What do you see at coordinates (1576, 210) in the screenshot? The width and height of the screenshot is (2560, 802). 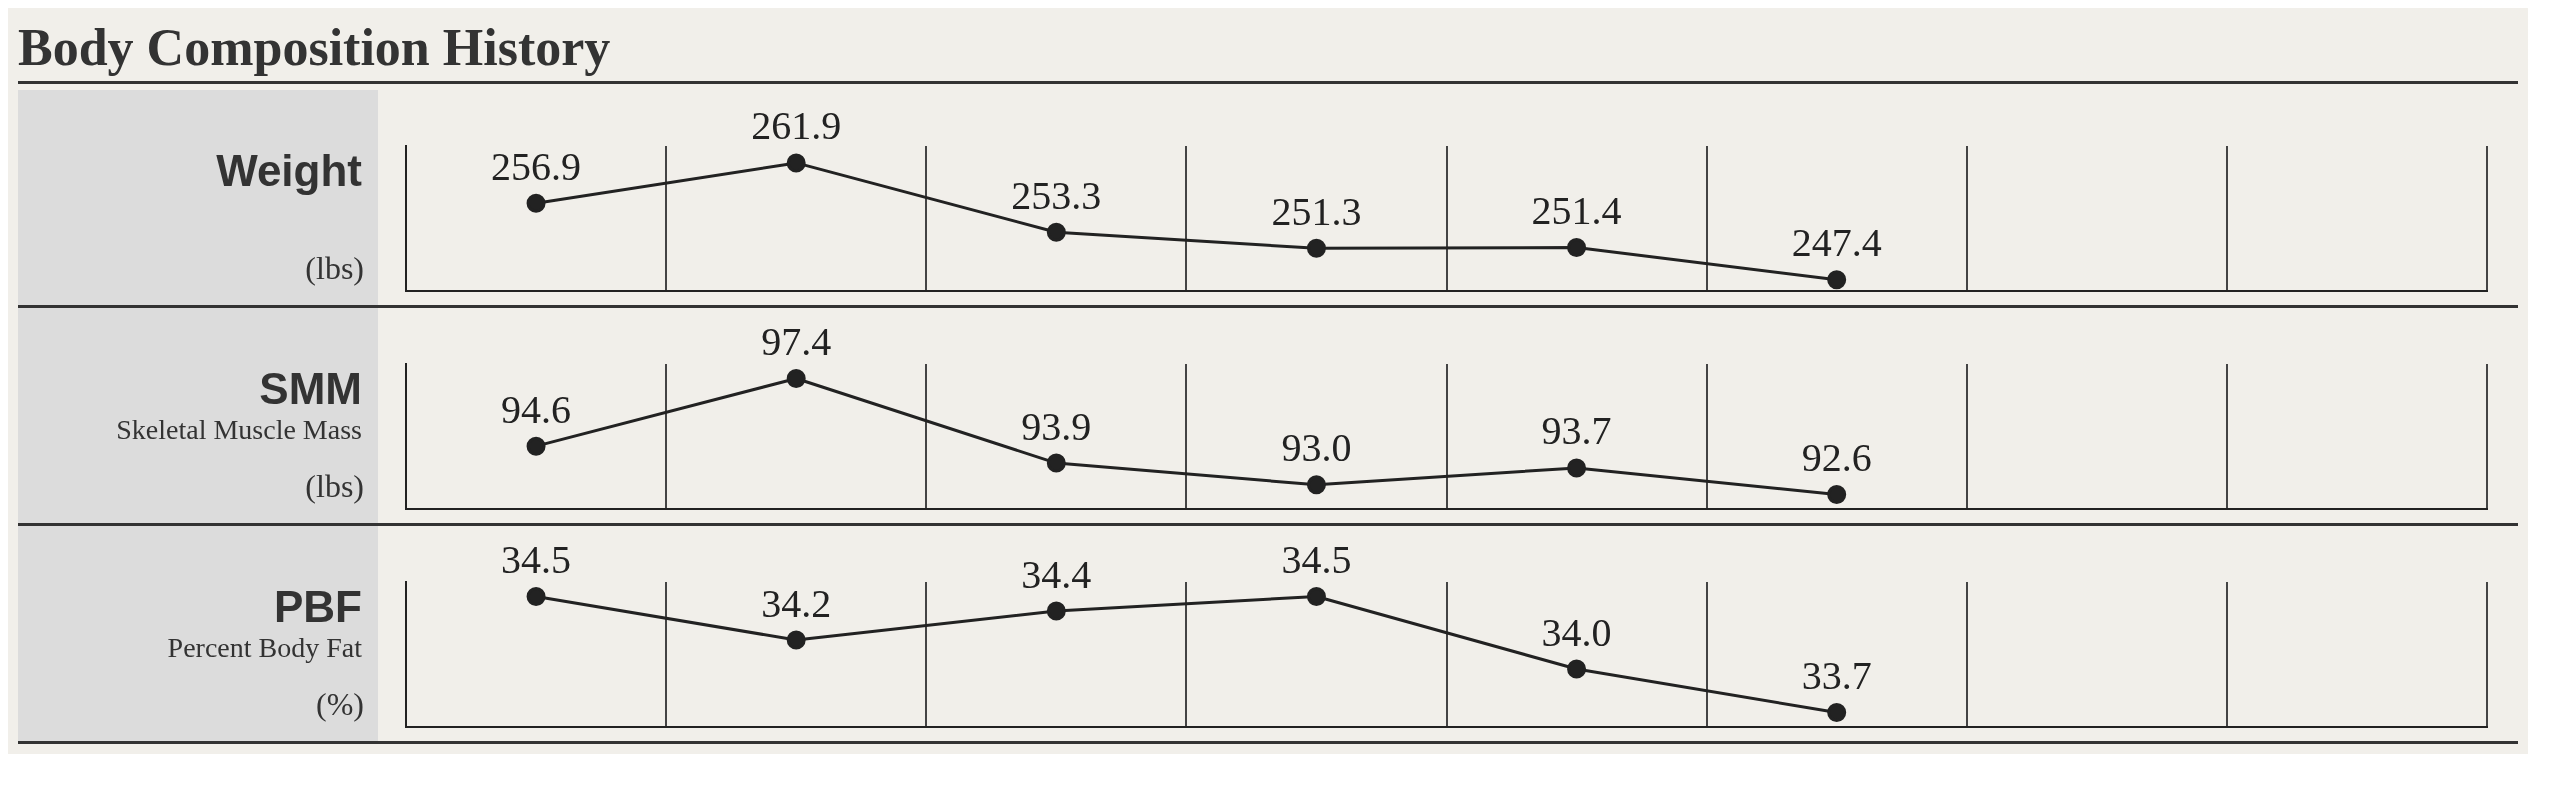 I see `data-label: 251.4` at bounding box center [1576, 210].